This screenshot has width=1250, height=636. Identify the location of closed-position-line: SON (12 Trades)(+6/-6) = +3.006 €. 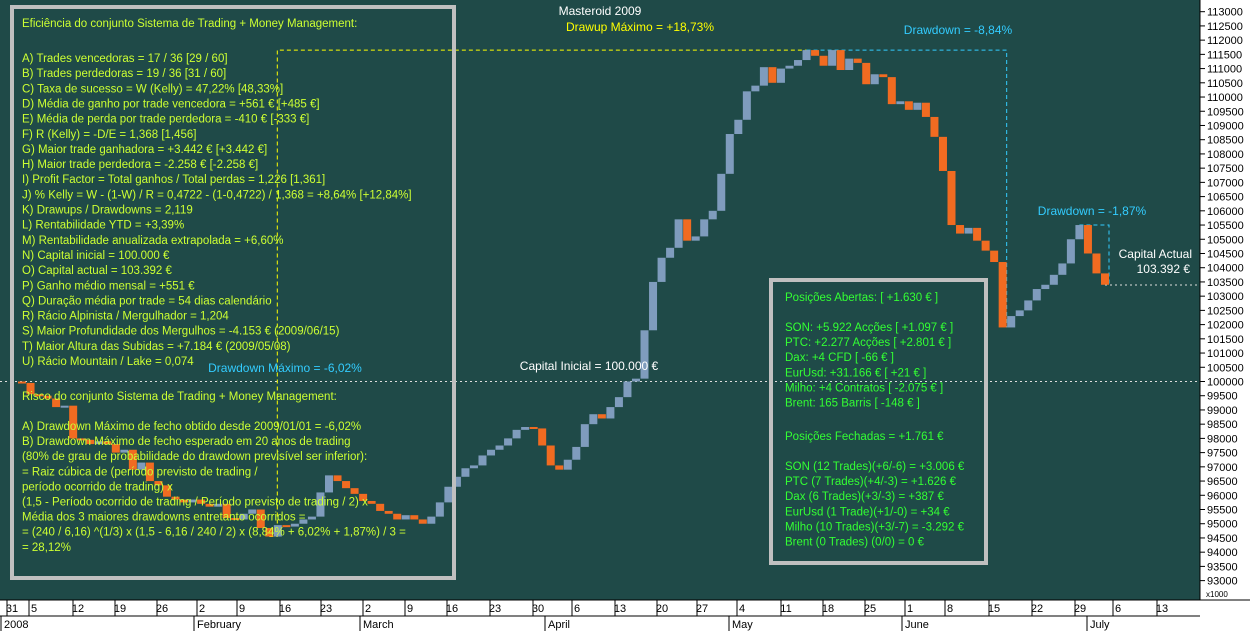
(875, 467).